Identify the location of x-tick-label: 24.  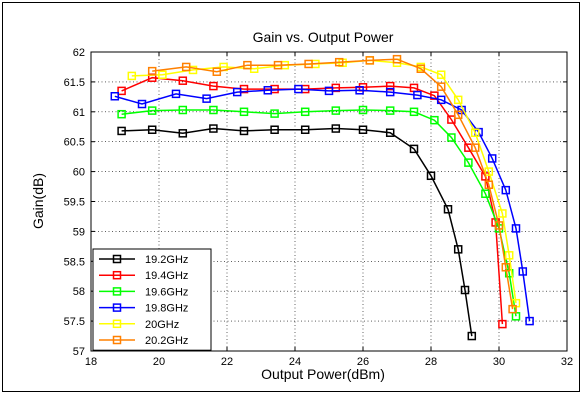
(295, 362).